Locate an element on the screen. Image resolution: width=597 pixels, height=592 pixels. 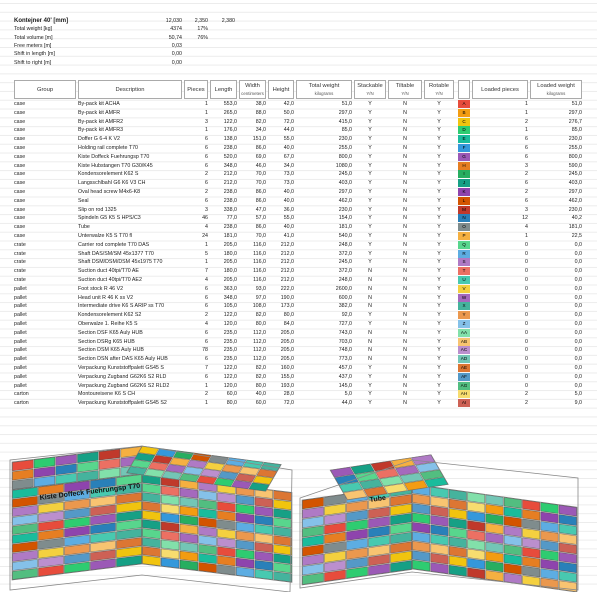
cell: 116,0 is located at coordinates (259, 280).